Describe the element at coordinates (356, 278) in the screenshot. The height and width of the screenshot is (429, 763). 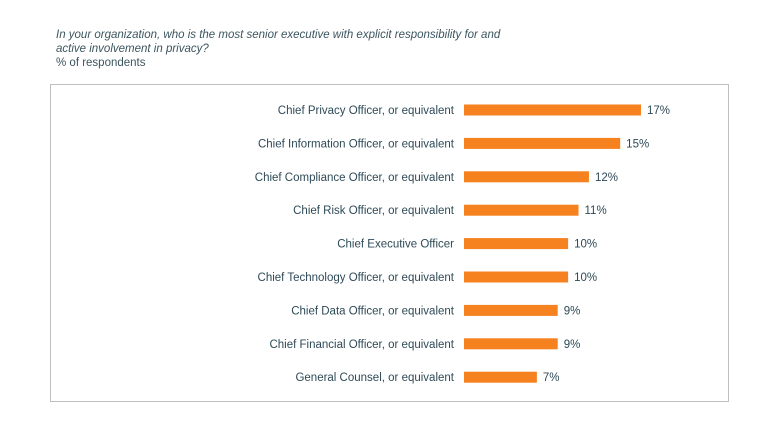
I see `category-label: Chief Technology Officer, or equivalent` at that location.